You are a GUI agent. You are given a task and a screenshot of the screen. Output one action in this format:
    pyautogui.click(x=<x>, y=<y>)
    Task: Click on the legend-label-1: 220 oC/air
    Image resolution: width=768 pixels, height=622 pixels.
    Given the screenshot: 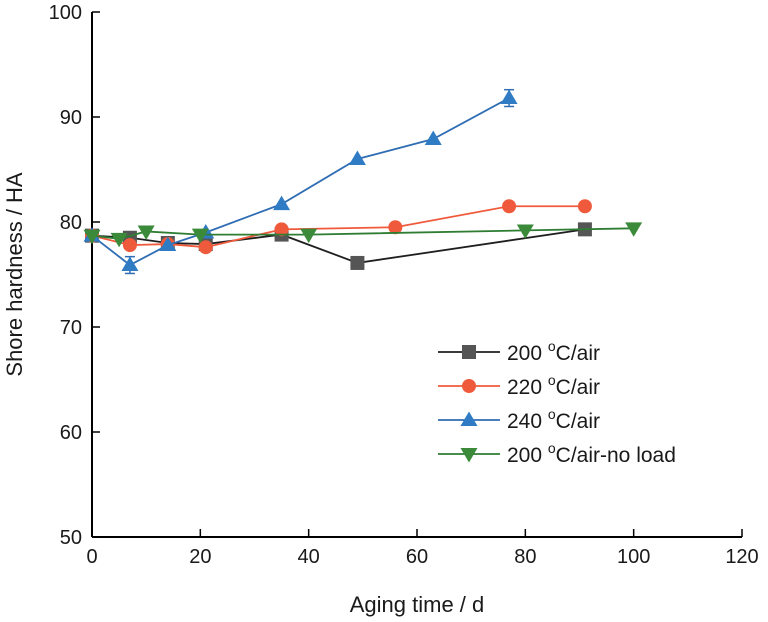 What is the action you would take?
    pyautogui.click(x=553, y=385)
    